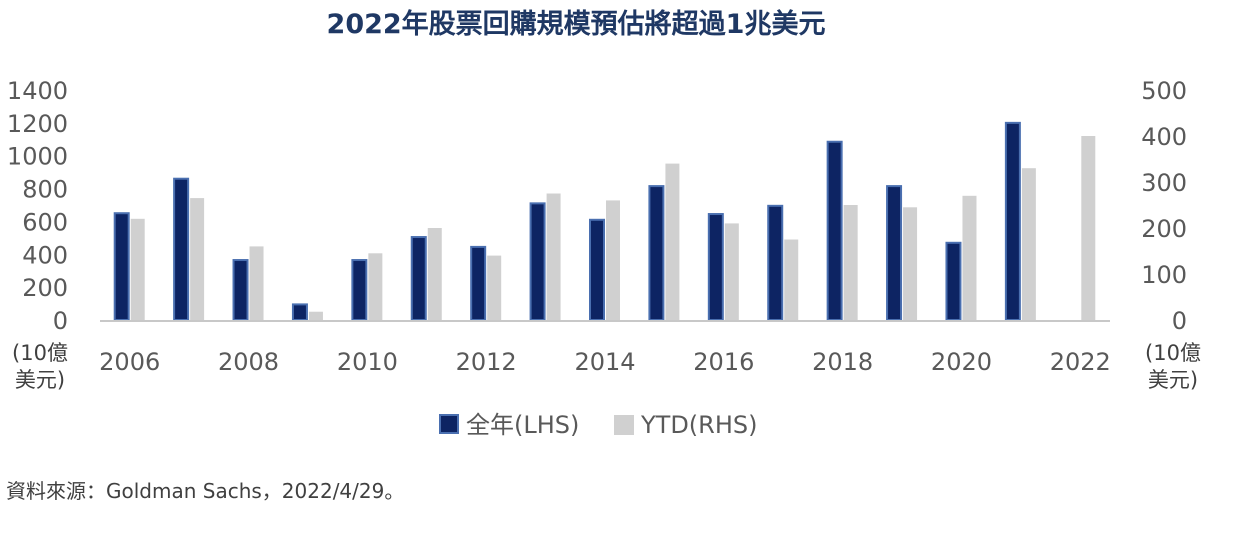  Describe the element at coordinates (698, 425) in the screenshot. I see `legend-label-ytd: YTD(RHS)` at that location.